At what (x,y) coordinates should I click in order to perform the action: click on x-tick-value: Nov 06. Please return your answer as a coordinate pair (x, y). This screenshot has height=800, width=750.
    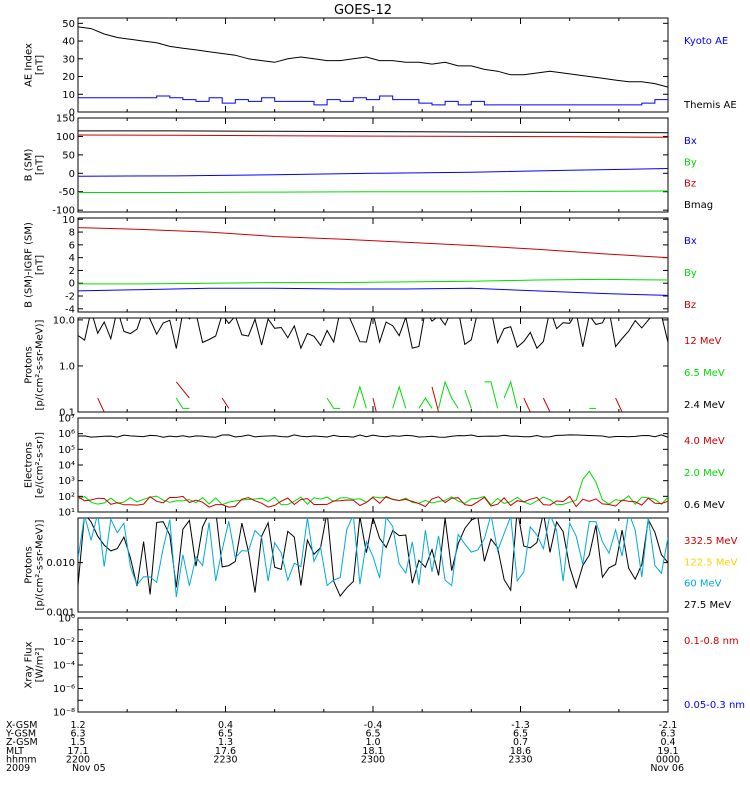
    Looking at the image, I should click on (667, 768).